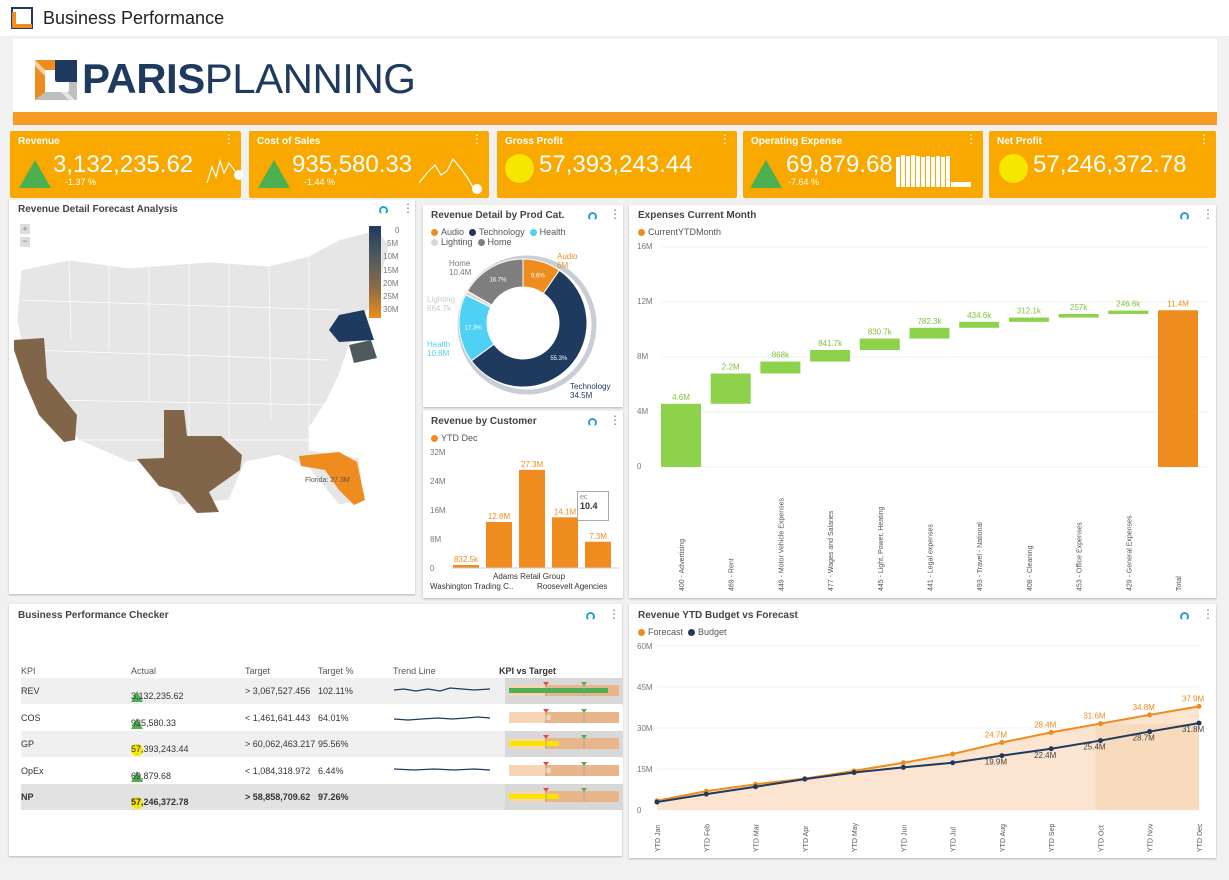 The image size is (1229, 880). I want to click on status-up-icon, so click(137, 723).